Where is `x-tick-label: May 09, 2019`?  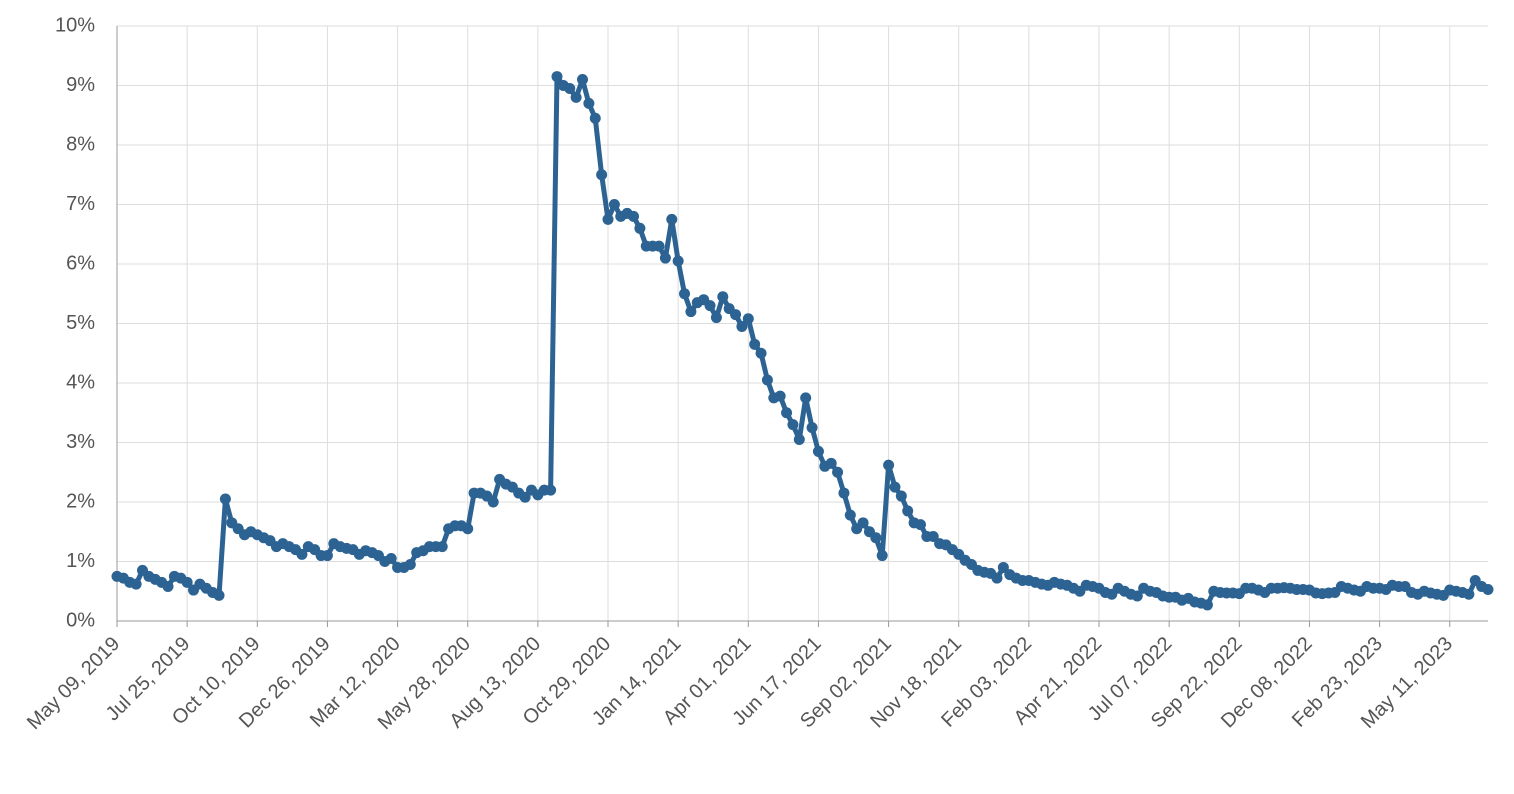
x-tick-label: May 09, 2019 is located at coordinates (73, 683).